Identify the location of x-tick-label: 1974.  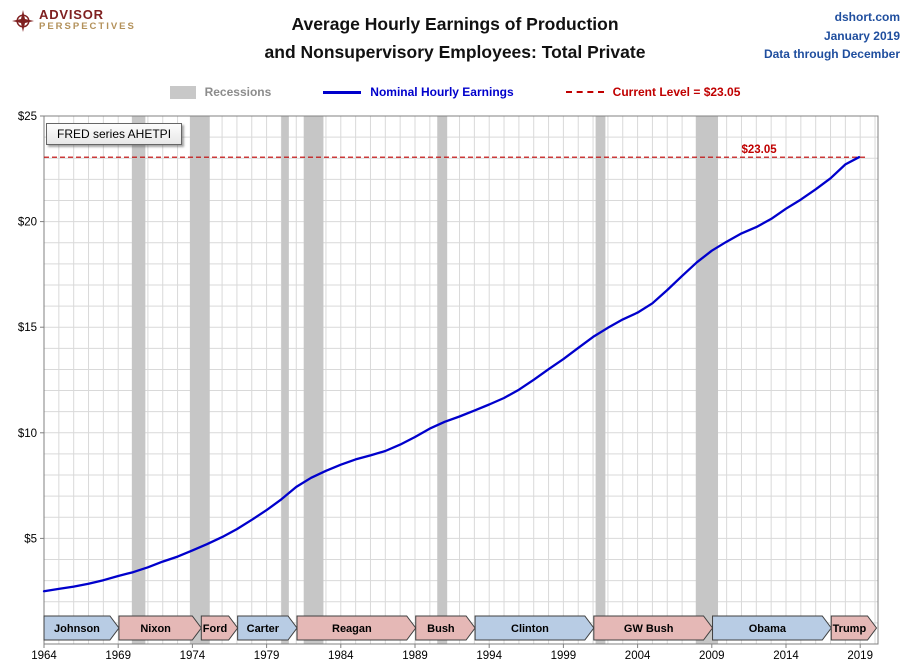
(193, 655).